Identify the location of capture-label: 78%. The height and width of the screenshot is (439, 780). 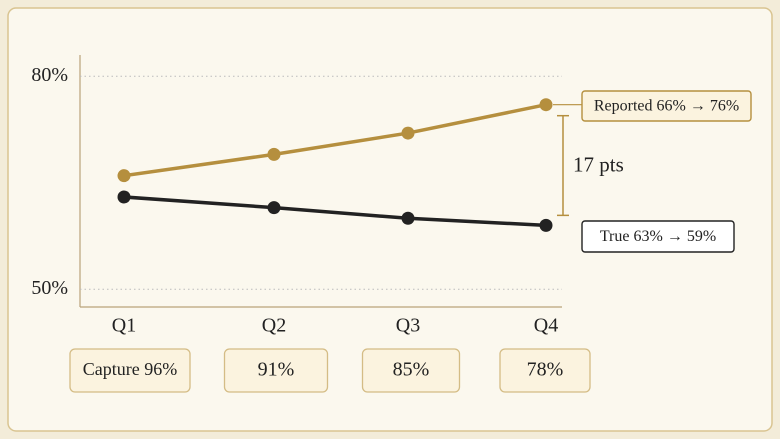
(545, 370).